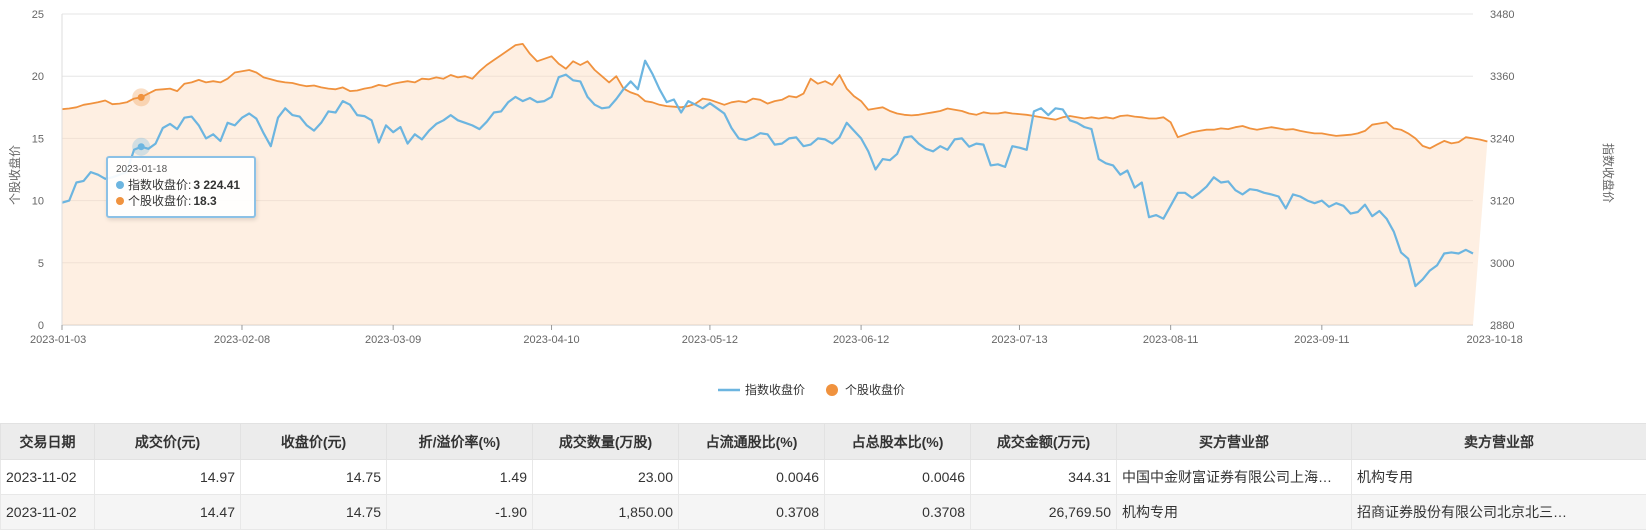  What do you see at coordinates (775, 389) in the screenshot?
I see `legend-label-index: 指数收盘价` at bounding box center [775, 389].